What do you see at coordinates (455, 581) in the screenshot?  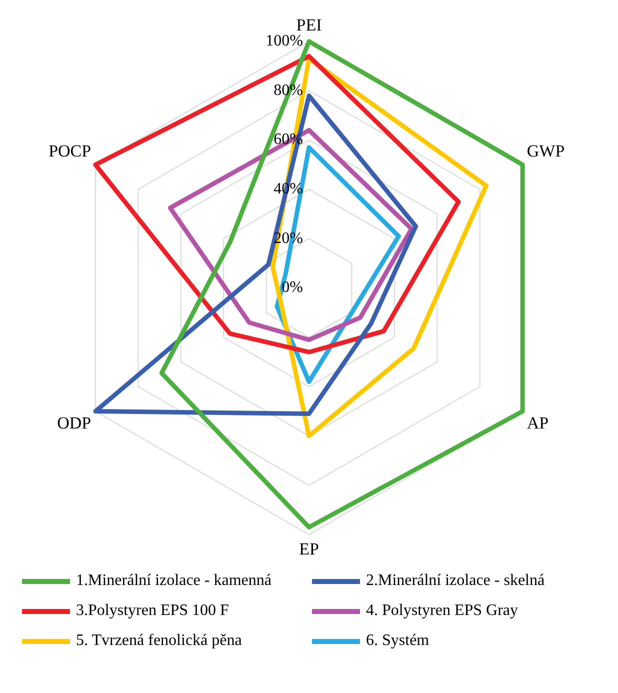 I see `legend-label: 2.Minerální izolace - skelná` at bounding box center [455, 581].